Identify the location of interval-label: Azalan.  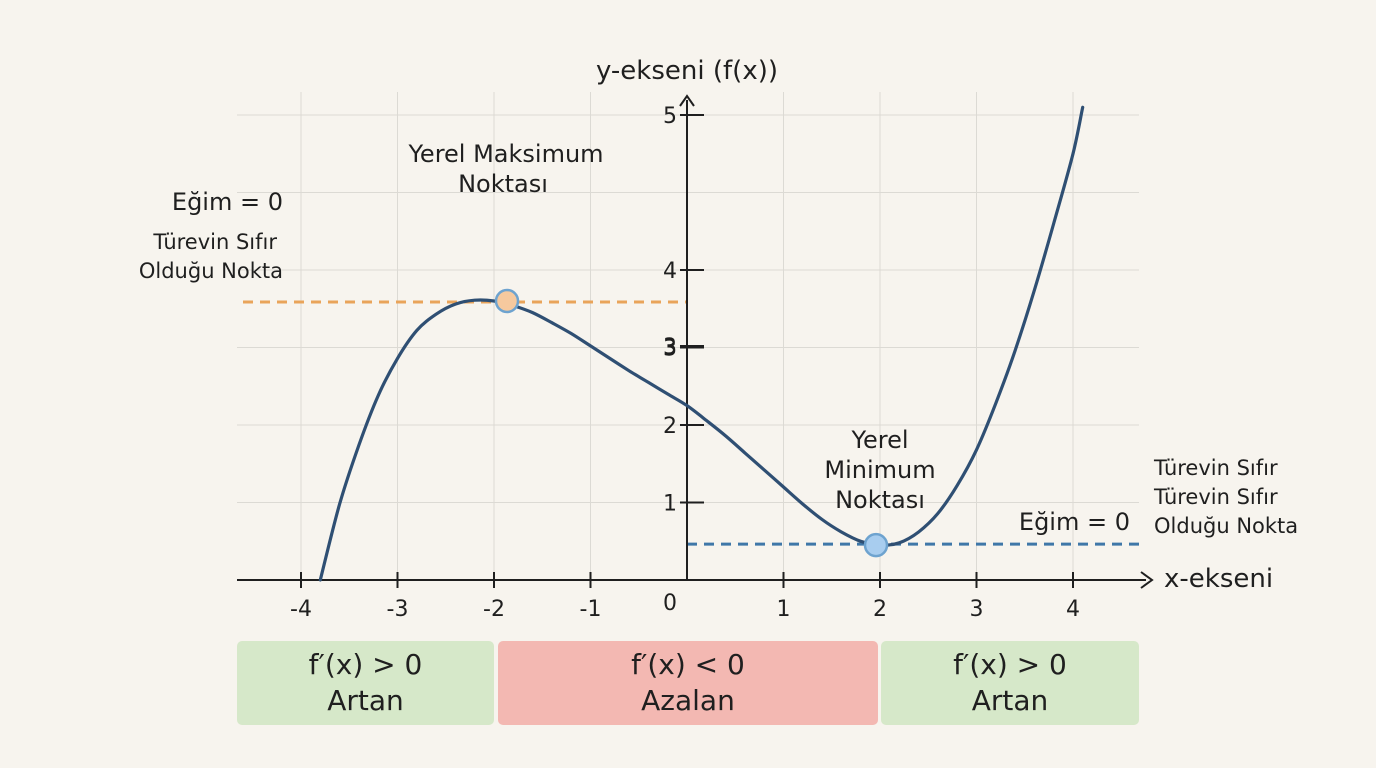
(688, 700).